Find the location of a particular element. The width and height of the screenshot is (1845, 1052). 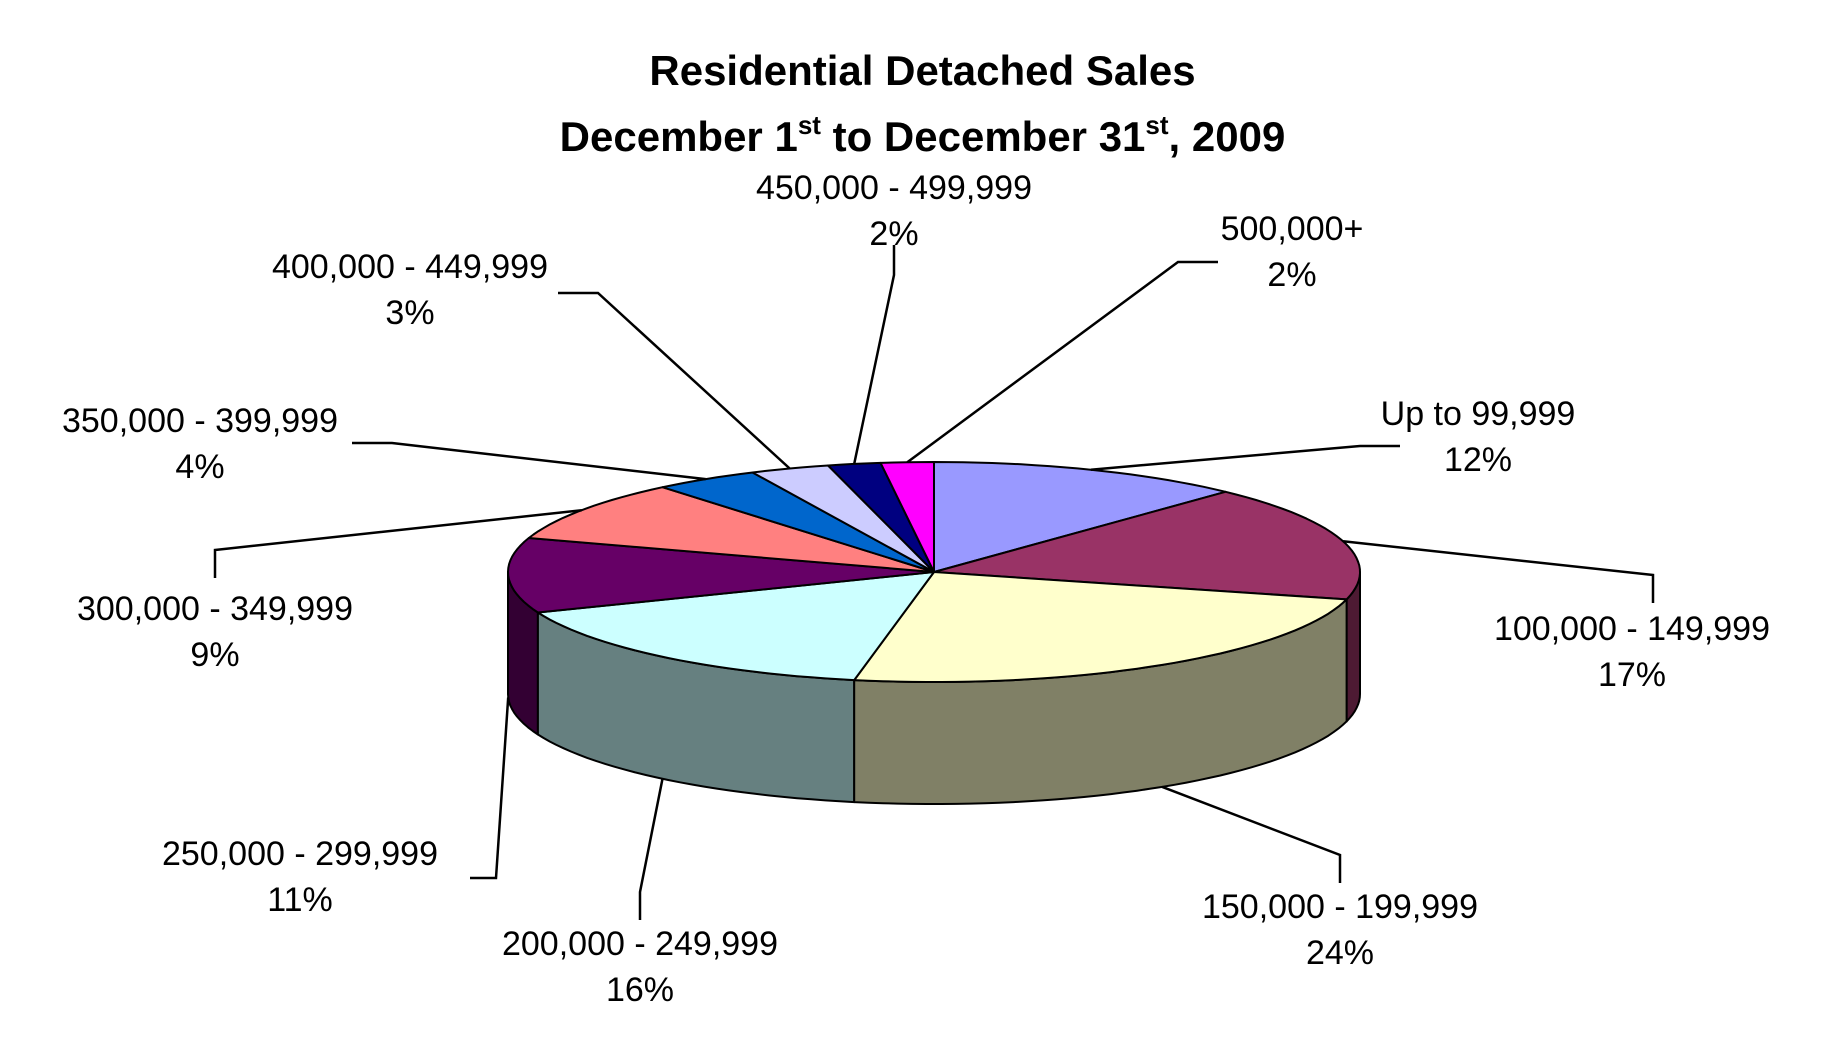

slice-percent-3: 24% is located at coordinates (1340, 953).